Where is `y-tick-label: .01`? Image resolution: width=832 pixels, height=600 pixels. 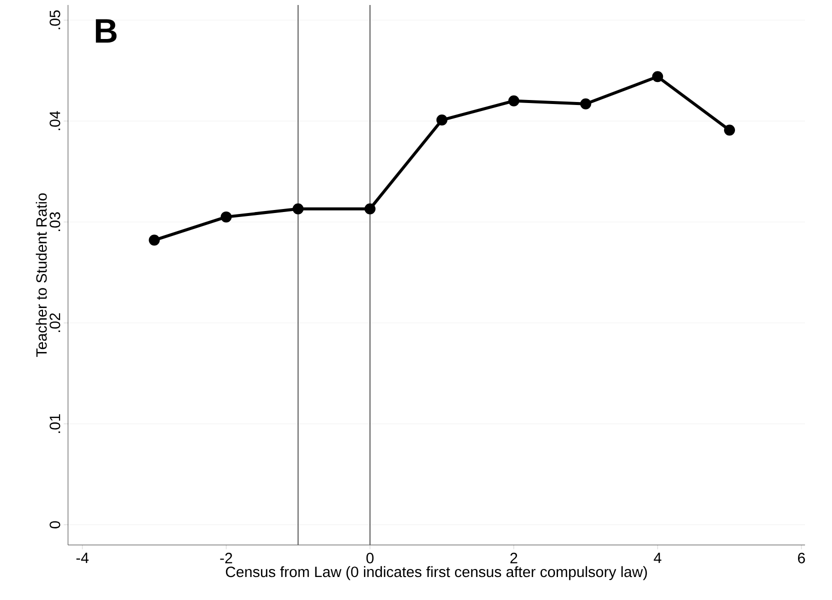 y-tick-label: .01 is located at coordinates (55, 423).